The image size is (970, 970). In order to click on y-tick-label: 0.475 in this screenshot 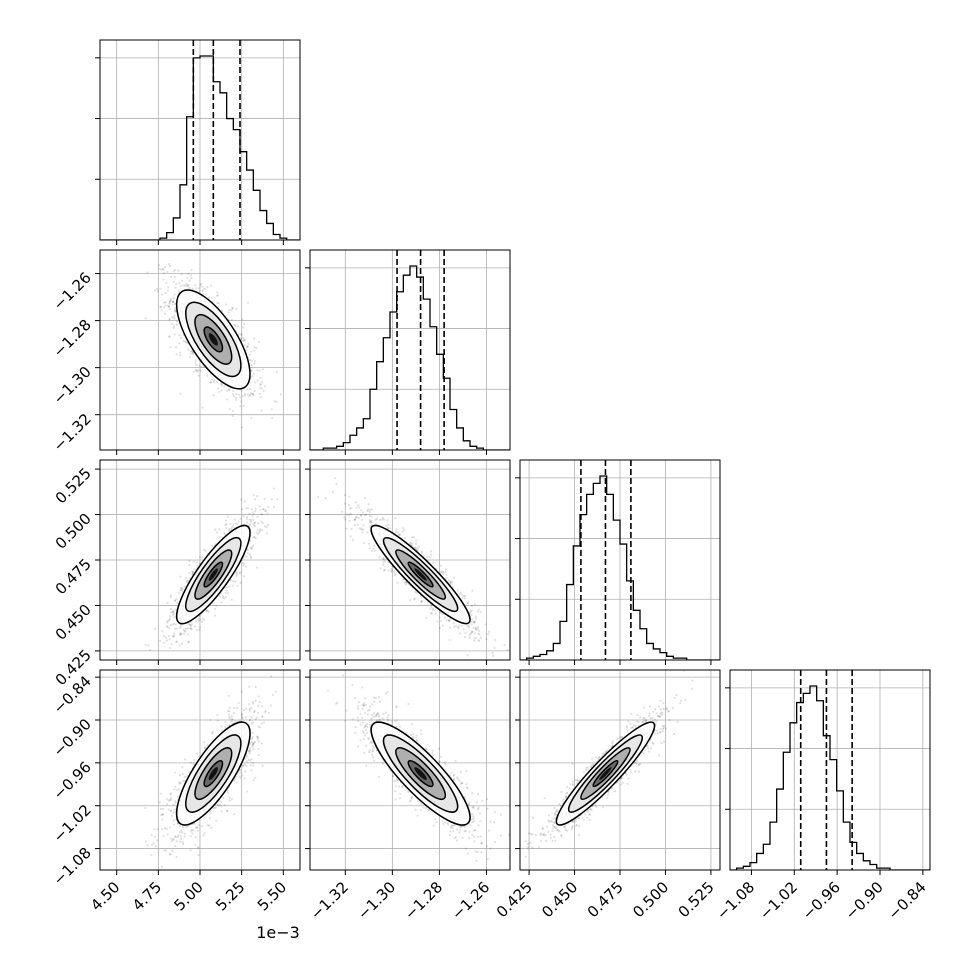, I will do `click(73, 576)`.